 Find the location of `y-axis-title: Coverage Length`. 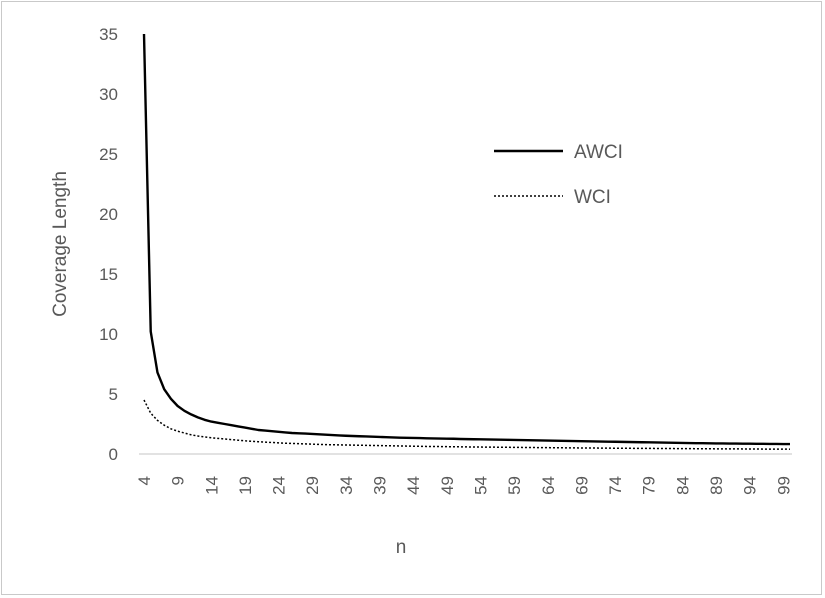

y-axis-title: Coverage Length is located at coordinates (60, 244).